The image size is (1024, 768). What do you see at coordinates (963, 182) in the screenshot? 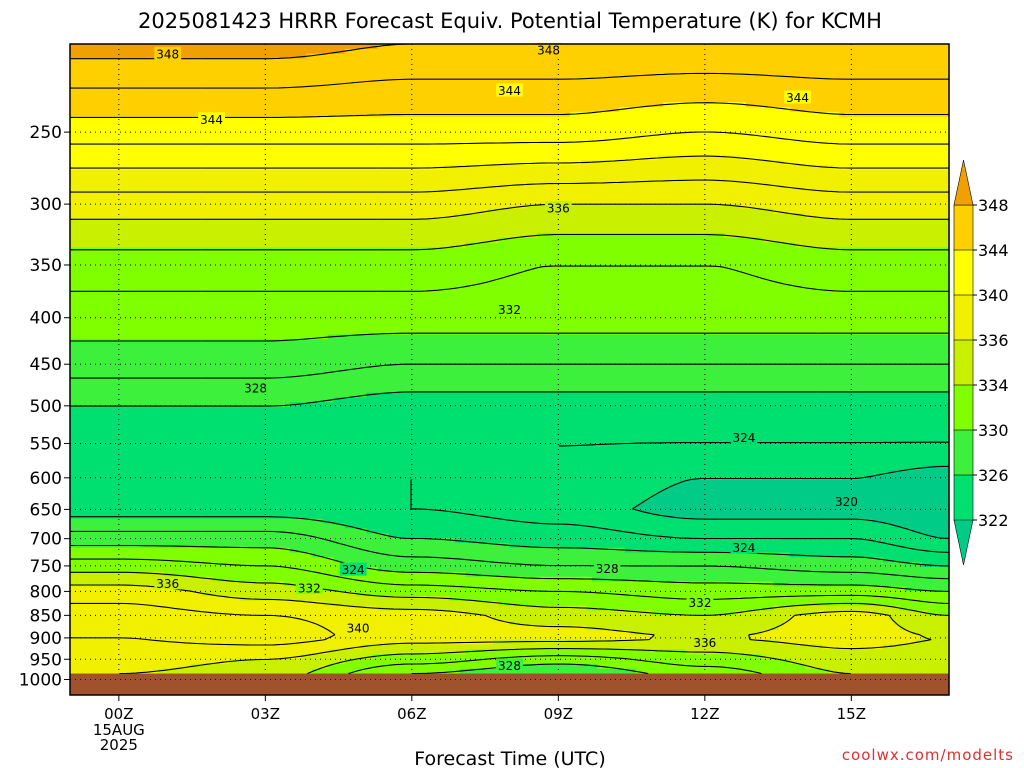
I see `colorbar-over-arrow` at bounding box center [963, 182].